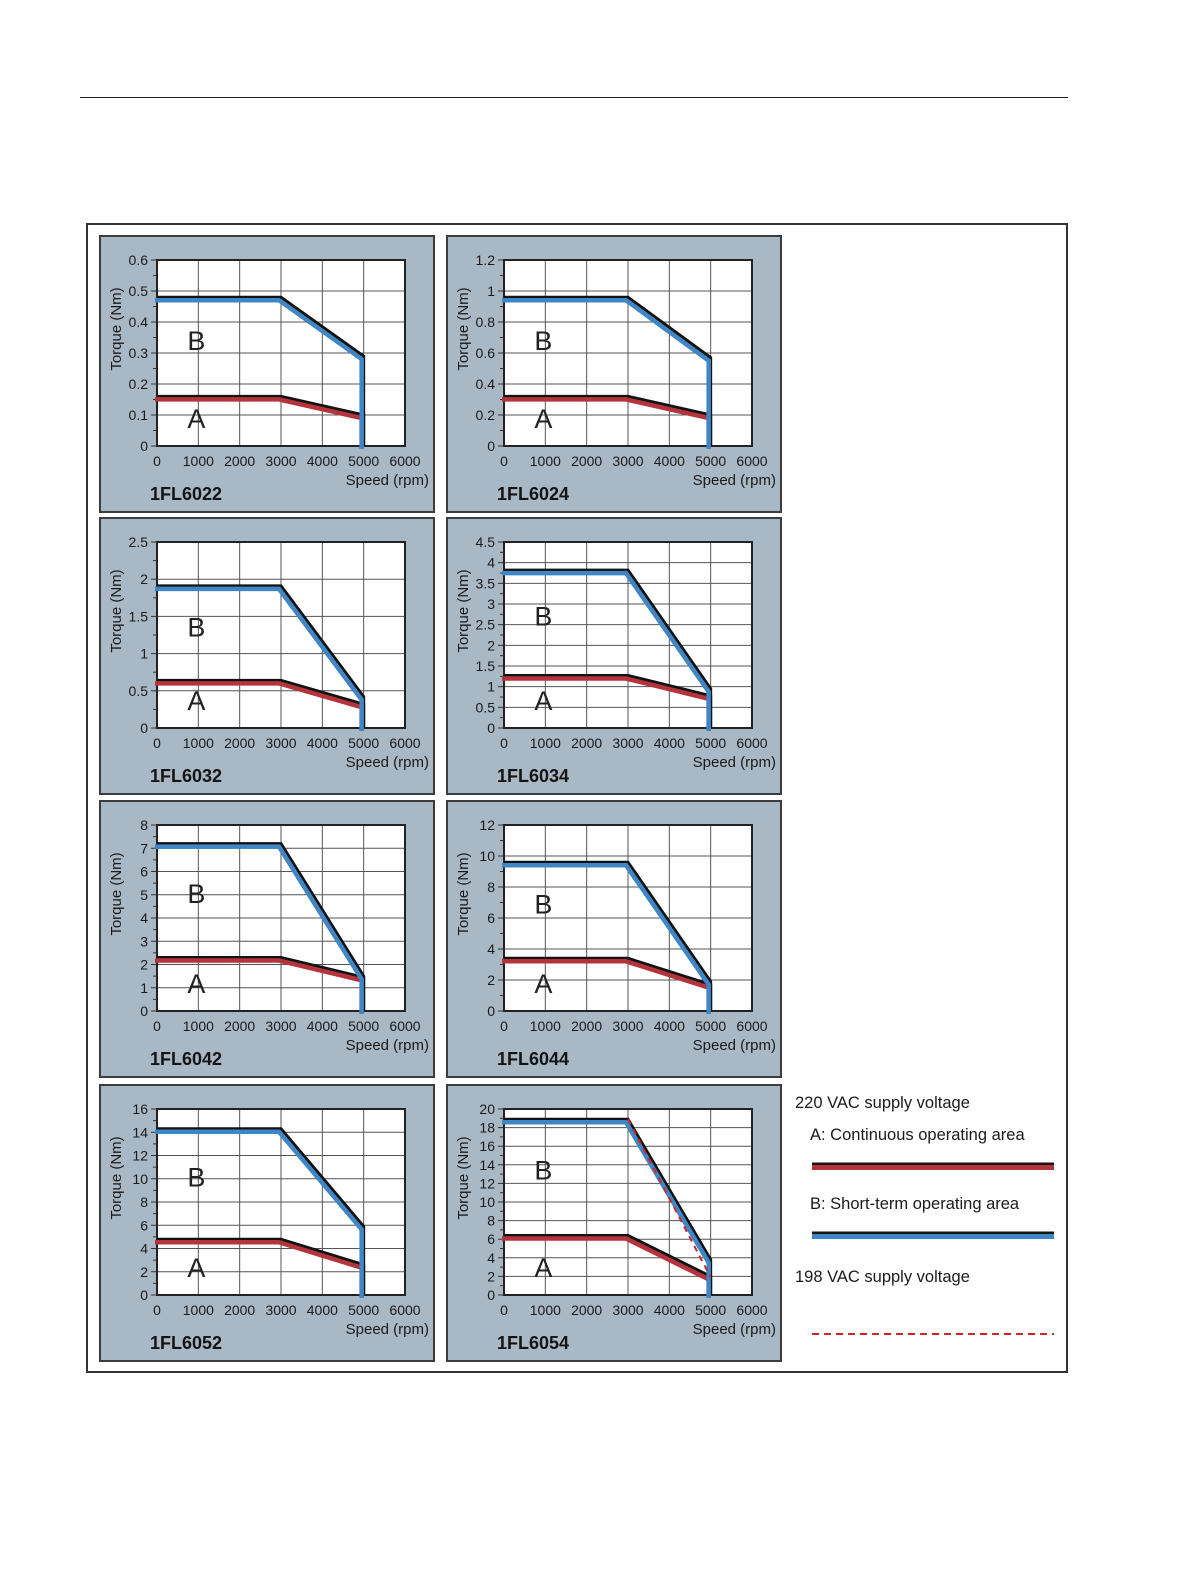 The height and width of the screenshot is (1587, 1191). What do you see at coordinates (140, 1132) in the screenshot?
I see `y-tick-label: 14` at bounding box center [140, 1132].